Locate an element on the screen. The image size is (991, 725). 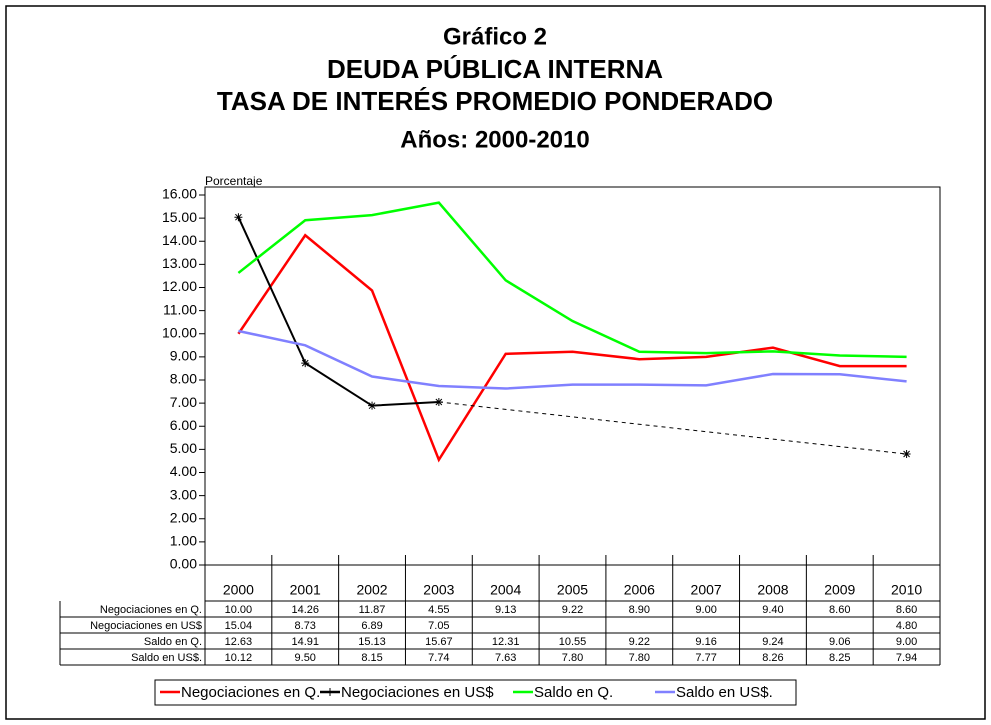
table-cell: 6.89 is located at coordinates (371, 626).